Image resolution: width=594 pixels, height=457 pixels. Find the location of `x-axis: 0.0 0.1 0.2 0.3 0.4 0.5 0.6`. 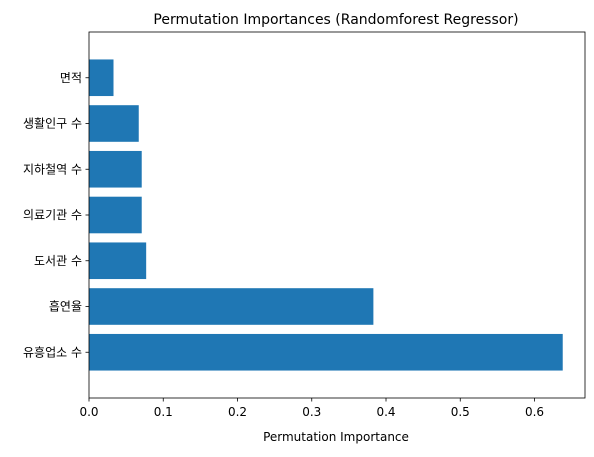

x-axis: 0.0 0.1 0.2 0.3 0.4 0.5 0.6 is located at coordinates (311, 408).